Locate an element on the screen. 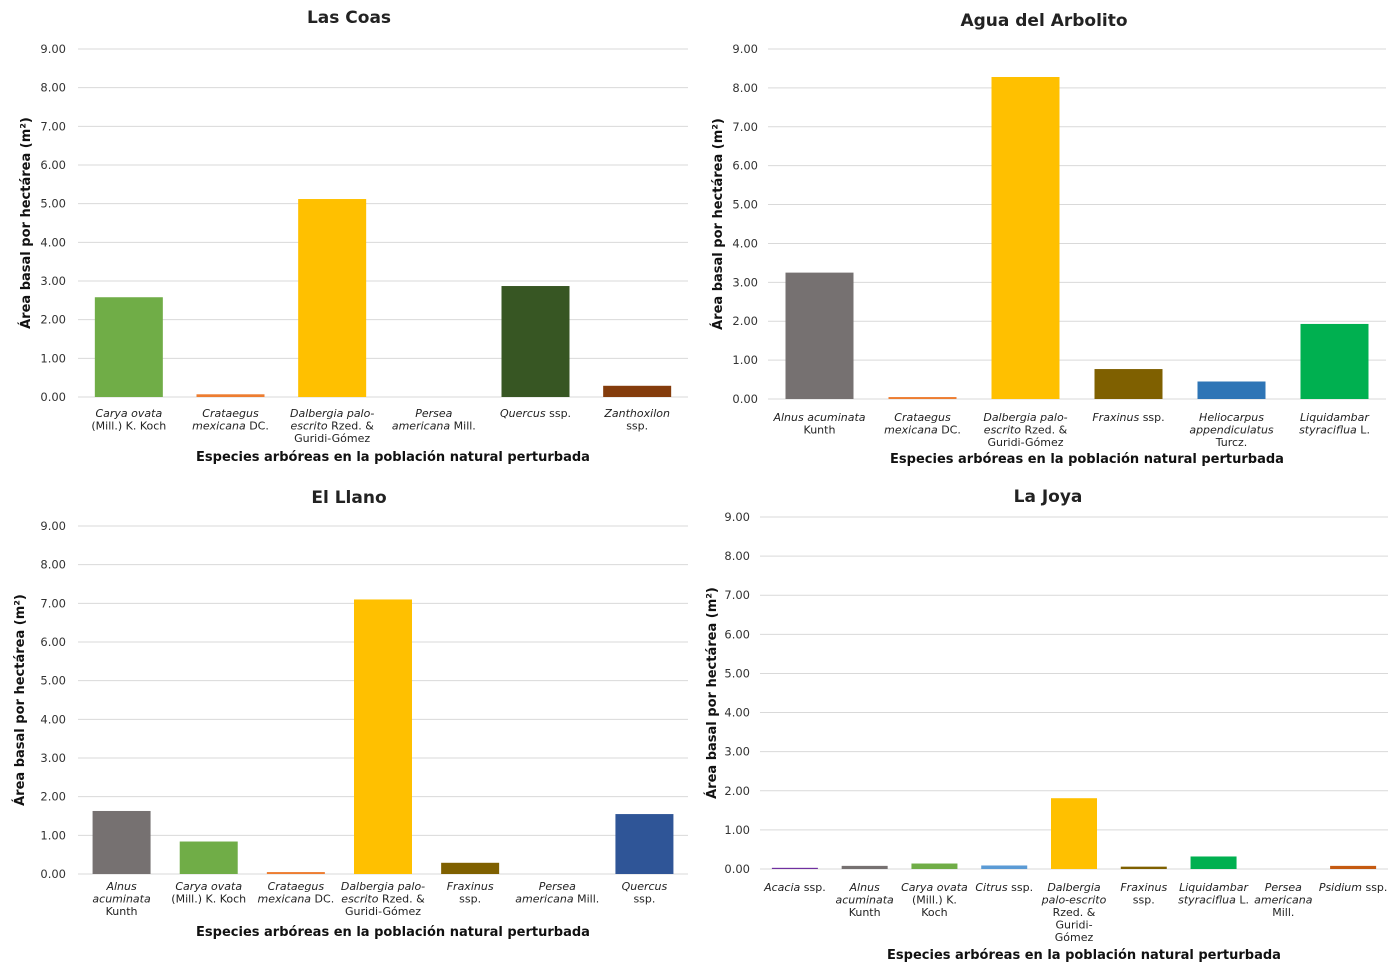 Image resolution: width=1396 pixels, height=965 pixels. chart-title: La Joya is located at coordinates (1048, 497).